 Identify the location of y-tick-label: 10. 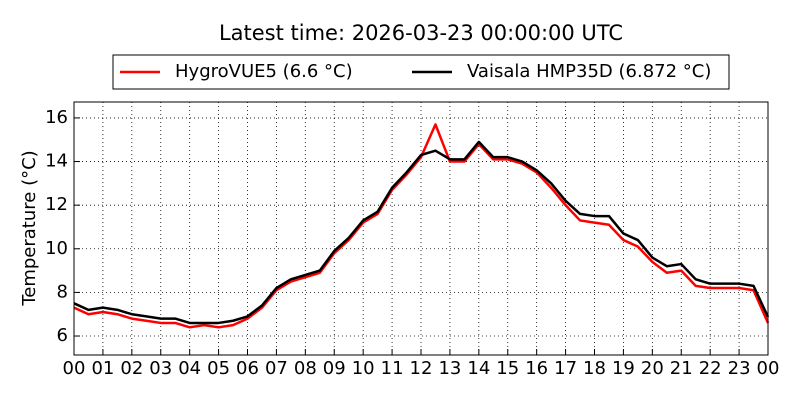
(56, 248).